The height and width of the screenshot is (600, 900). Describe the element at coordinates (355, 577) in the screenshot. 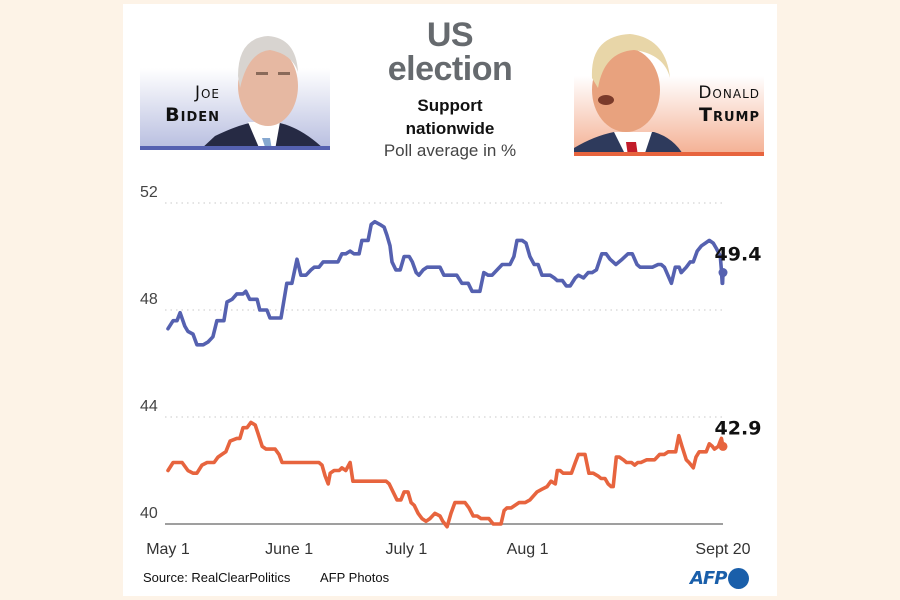

I see `photo-credit: AFP Photos` at that location.